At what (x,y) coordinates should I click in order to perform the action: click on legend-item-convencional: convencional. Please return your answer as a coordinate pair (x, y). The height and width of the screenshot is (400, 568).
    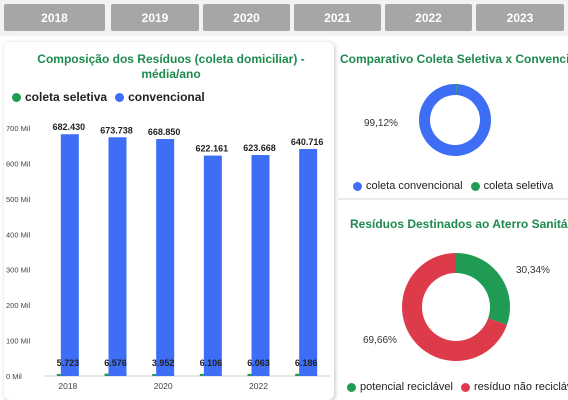
    Looking at the image, I should click on (160, 97).